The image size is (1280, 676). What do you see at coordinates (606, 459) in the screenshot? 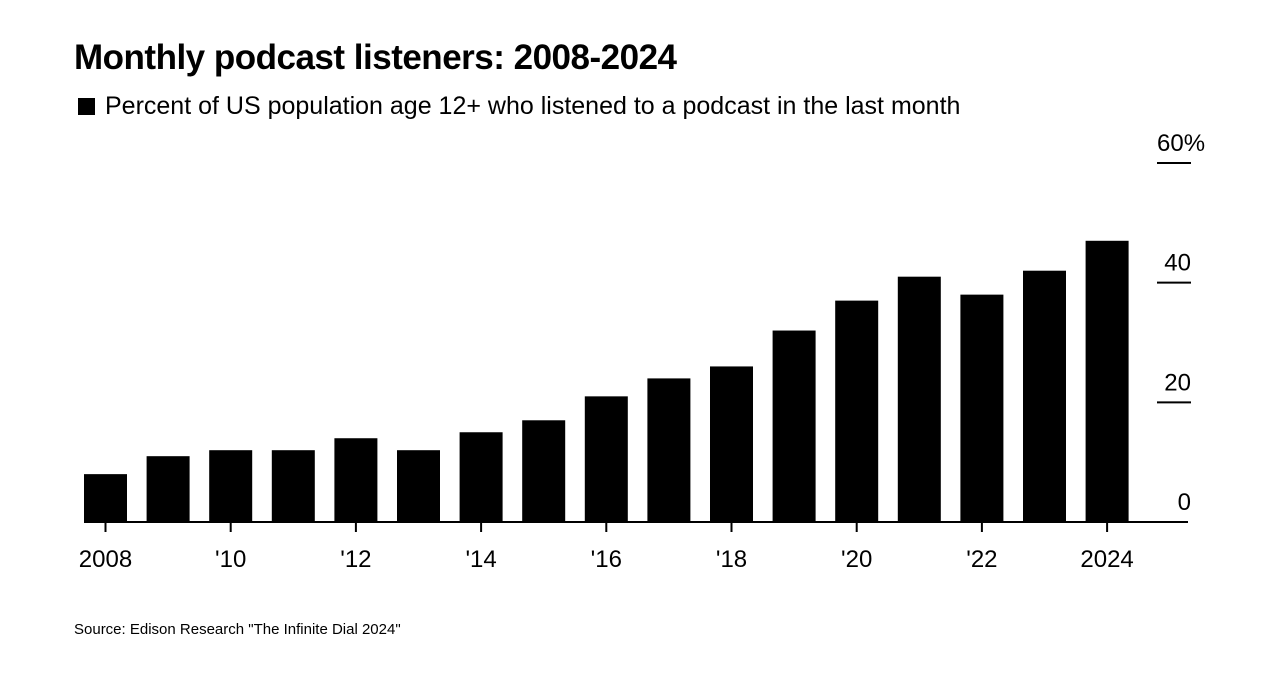
I see `bar-2016` at bounding box center [606, 459].